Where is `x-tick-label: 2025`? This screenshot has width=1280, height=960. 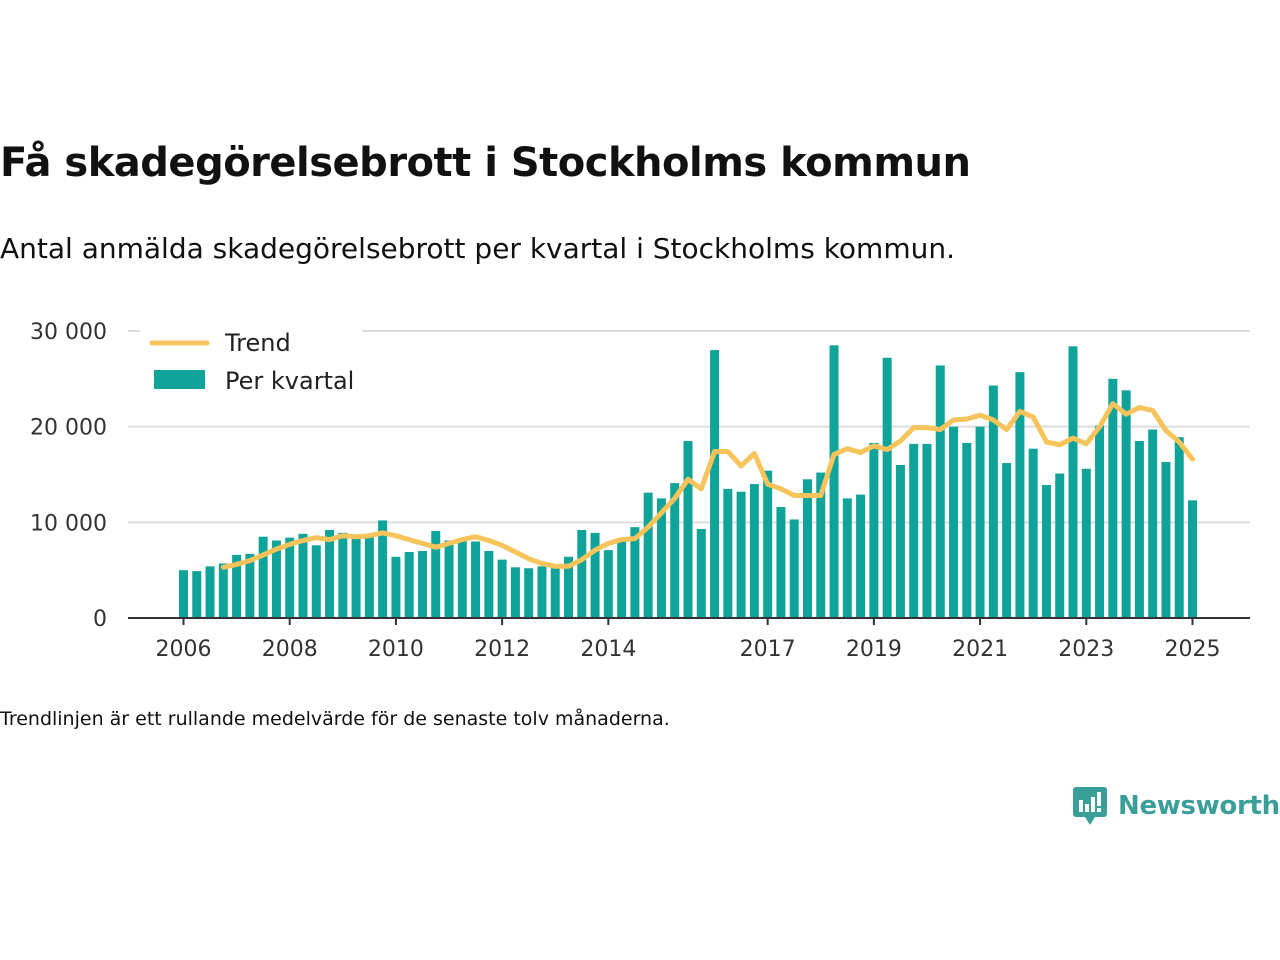
x-tick-label: 2025 is located at coordinates (1193, 649).